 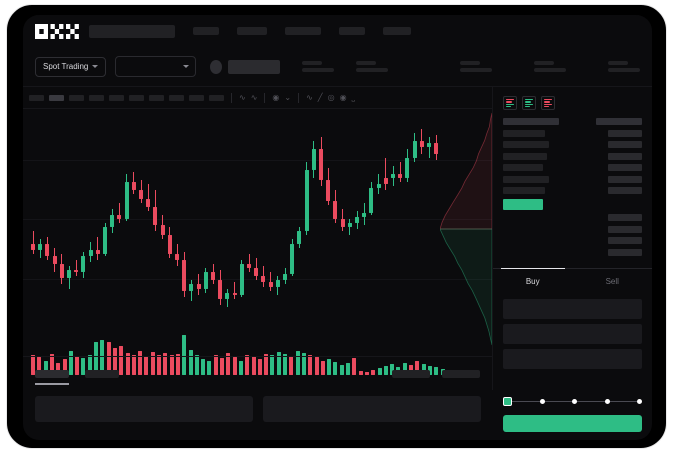 I want to click on trading-mode-selector: Spot Trading, so click(x=71, y=66).